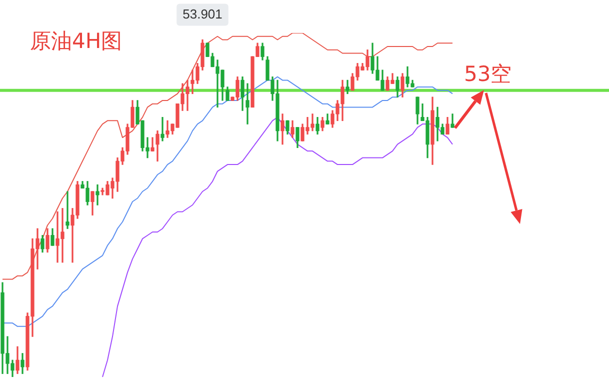  What do you see at coordinates (76, 41) in the screenshot?
I see `chart-title: 原油4H图` at bounding box center [76, 41].